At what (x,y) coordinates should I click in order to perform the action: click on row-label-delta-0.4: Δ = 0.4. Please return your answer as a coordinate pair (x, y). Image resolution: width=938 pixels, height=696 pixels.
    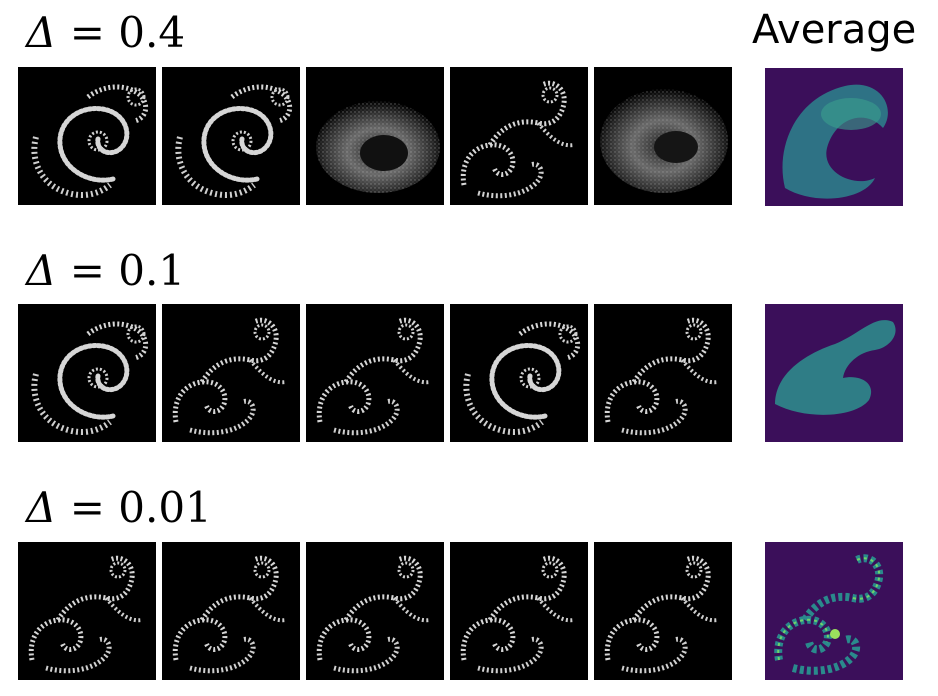
    Looking at the image, I should click on (105, 33).